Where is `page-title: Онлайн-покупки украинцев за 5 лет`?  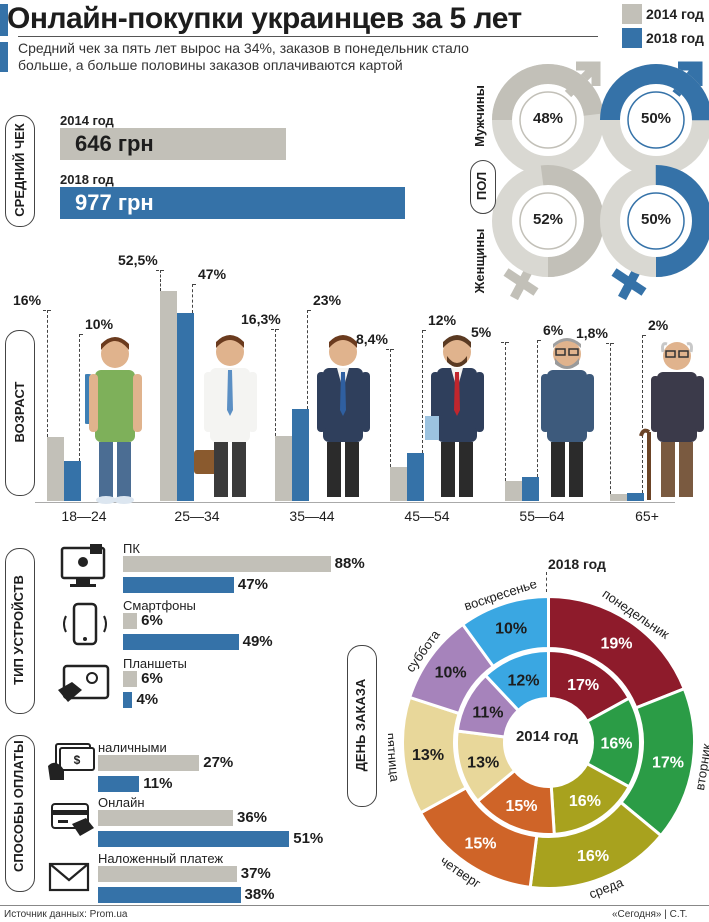 page-title: Онлайн-покупки украинцев за 5 лет is located at coordinates (264, 18).